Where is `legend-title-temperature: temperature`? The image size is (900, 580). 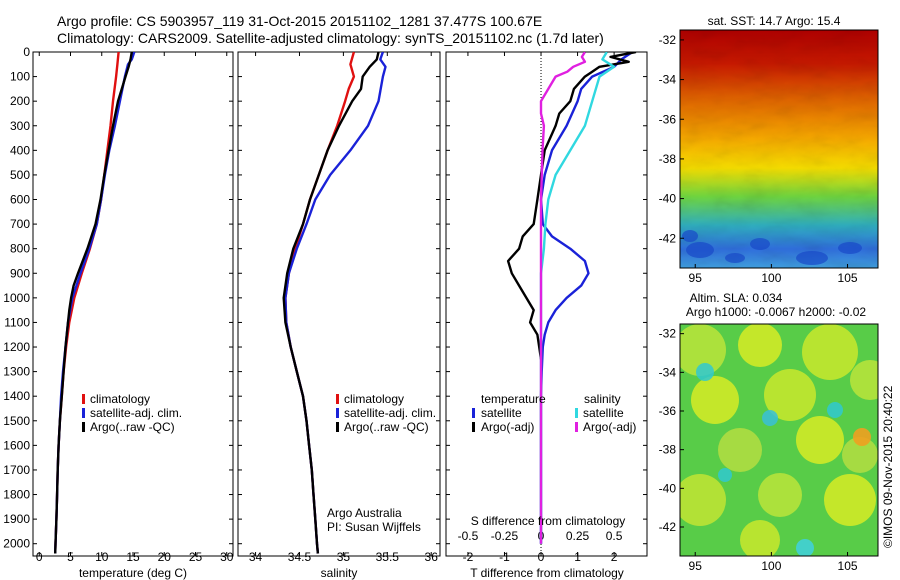 legend-title-temperature: temperature is located at coordinates (513, 399).